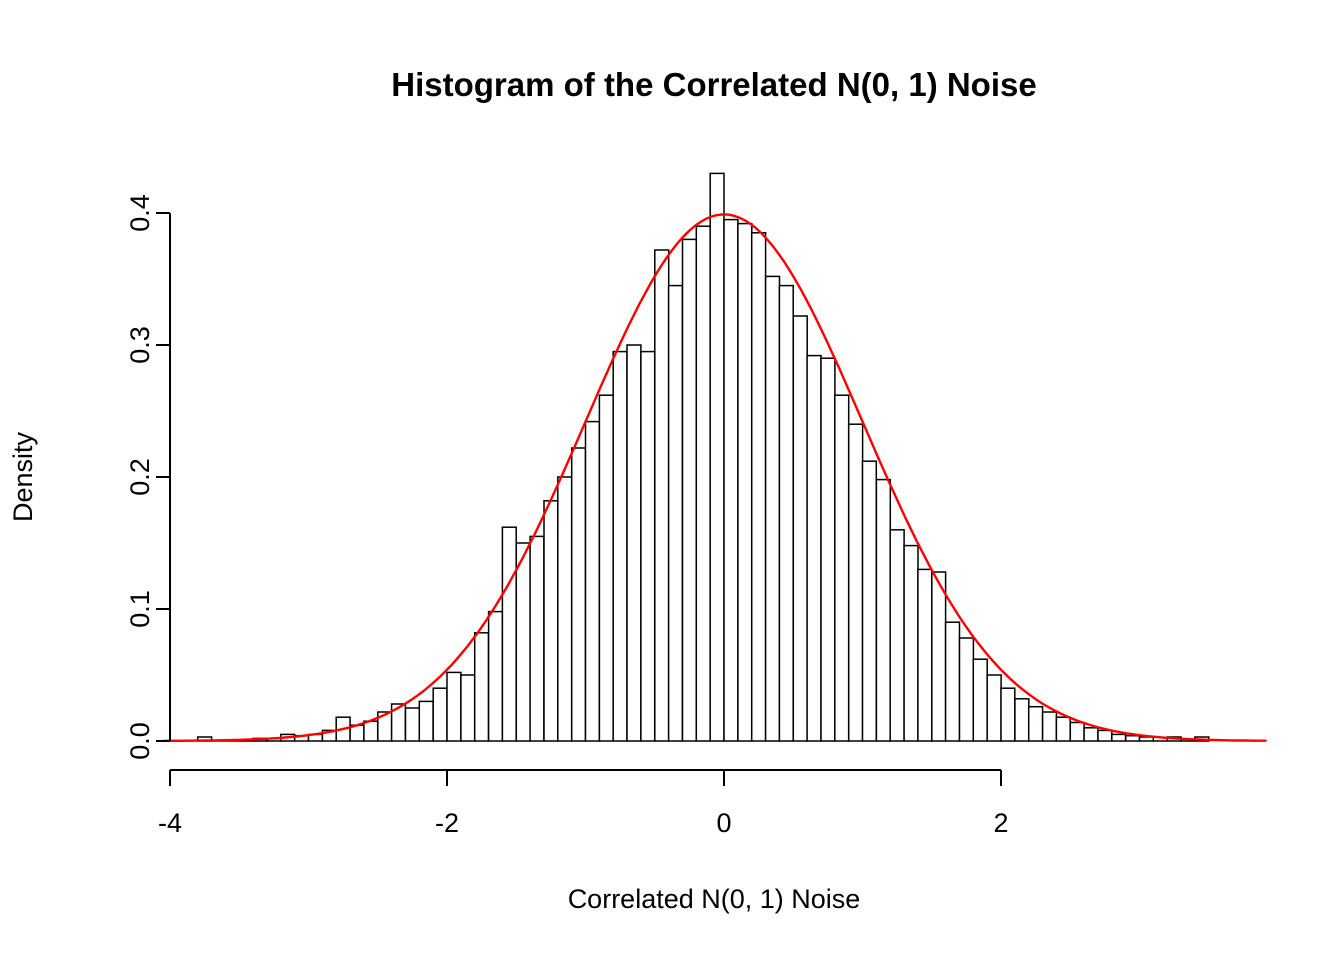 The image size is (1344, 960). Describe the element at coordinates (140, 213) in the screenshot. I see `y-tick-label: 0.4` at that location.